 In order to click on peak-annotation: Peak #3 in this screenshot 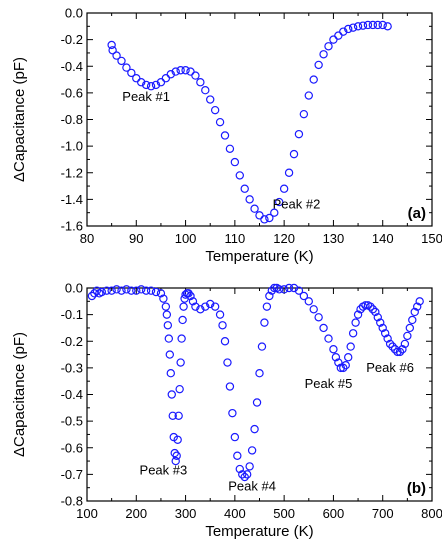, I will do `click(164, 469)`.